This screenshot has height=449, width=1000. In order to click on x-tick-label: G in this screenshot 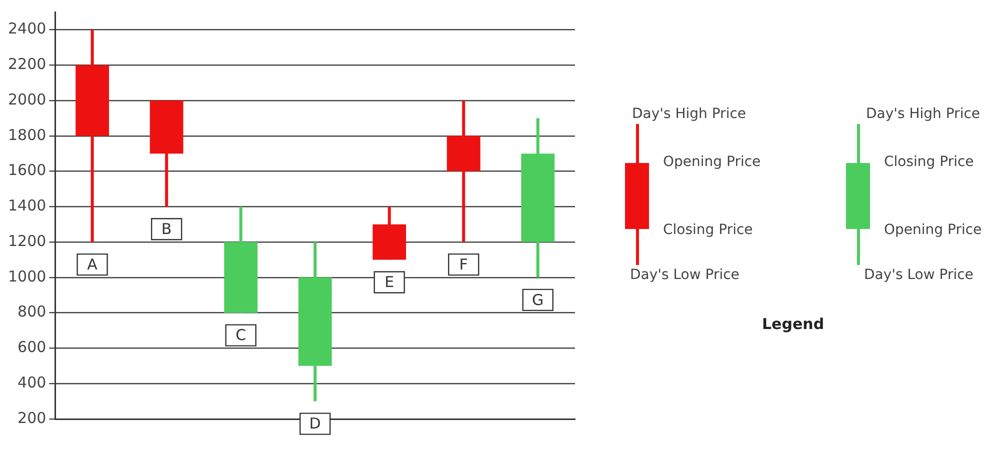, I will do `click(538, 299)`.